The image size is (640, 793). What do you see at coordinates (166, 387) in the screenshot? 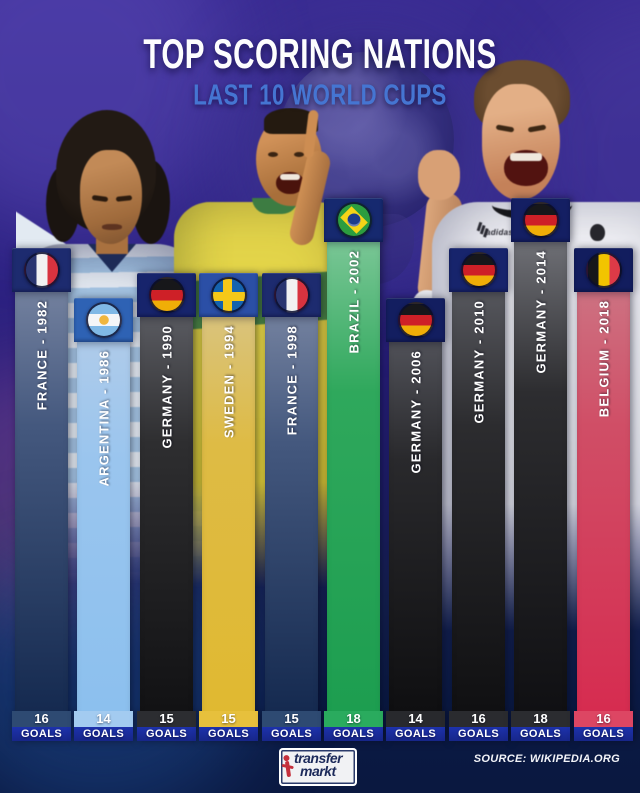
I see `bar-label: GERMANY - 1990` at bounding box center [166, 387].